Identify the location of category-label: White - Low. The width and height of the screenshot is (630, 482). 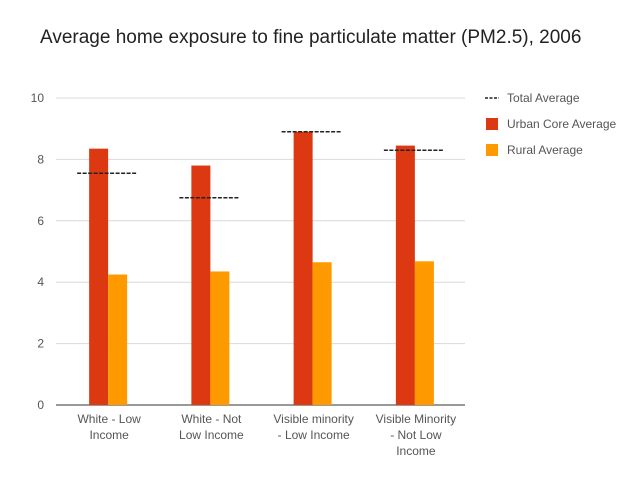
(109, 419).